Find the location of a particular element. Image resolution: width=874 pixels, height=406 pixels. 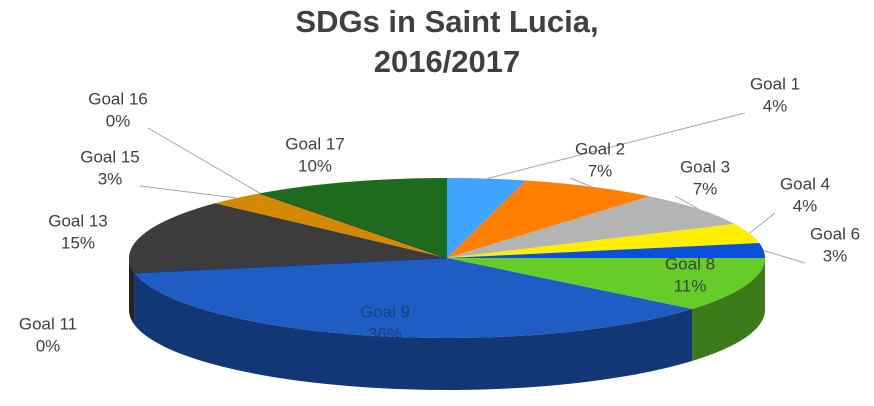

data-label: 15% is located at coordinates (78, 242).